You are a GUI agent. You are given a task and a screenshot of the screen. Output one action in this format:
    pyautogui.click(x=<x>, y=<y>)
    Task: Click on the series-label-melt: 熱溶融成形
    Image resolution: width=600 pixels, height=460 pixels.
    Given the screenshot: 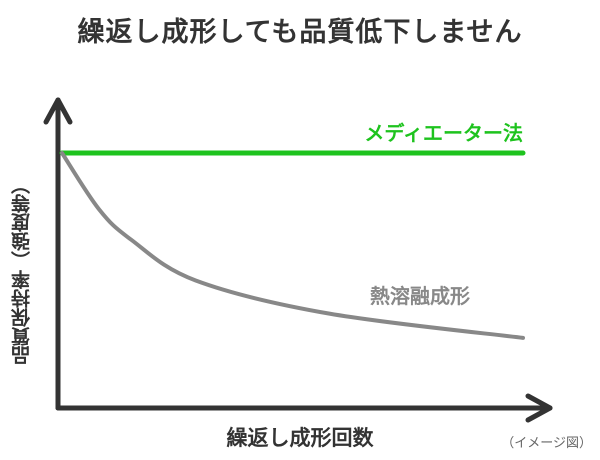 What is the action you would take?
    pyautogui.click(x=420, y=296)
    